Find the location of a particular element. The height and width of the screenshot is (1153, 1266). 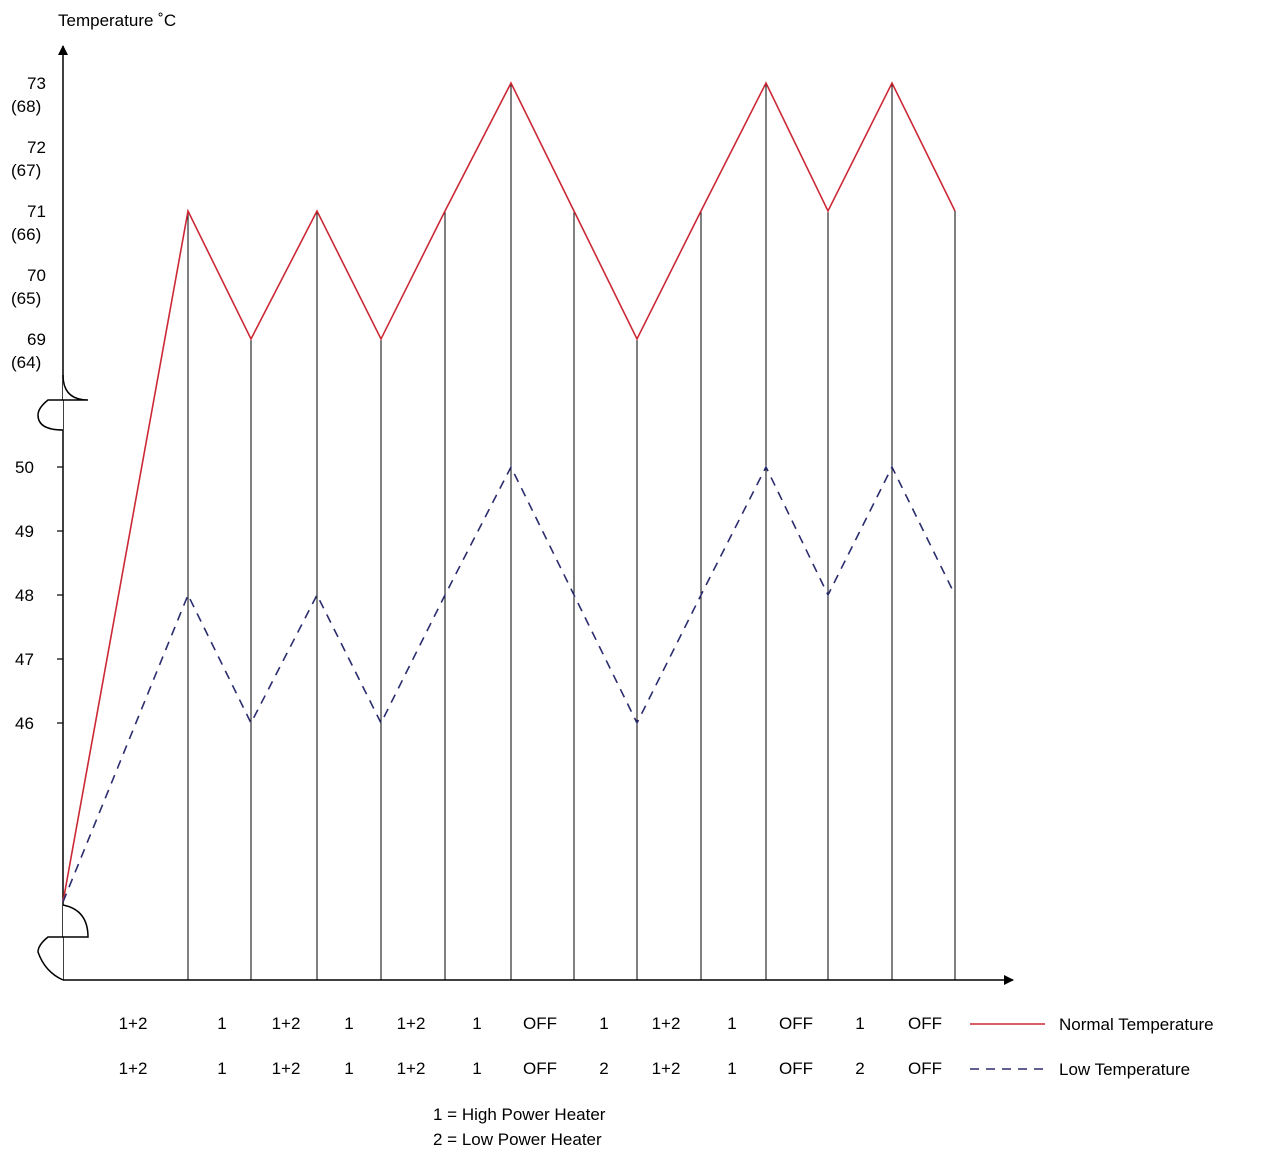

legend-label: Low Temperature is located at coordinates (1124, 1069).